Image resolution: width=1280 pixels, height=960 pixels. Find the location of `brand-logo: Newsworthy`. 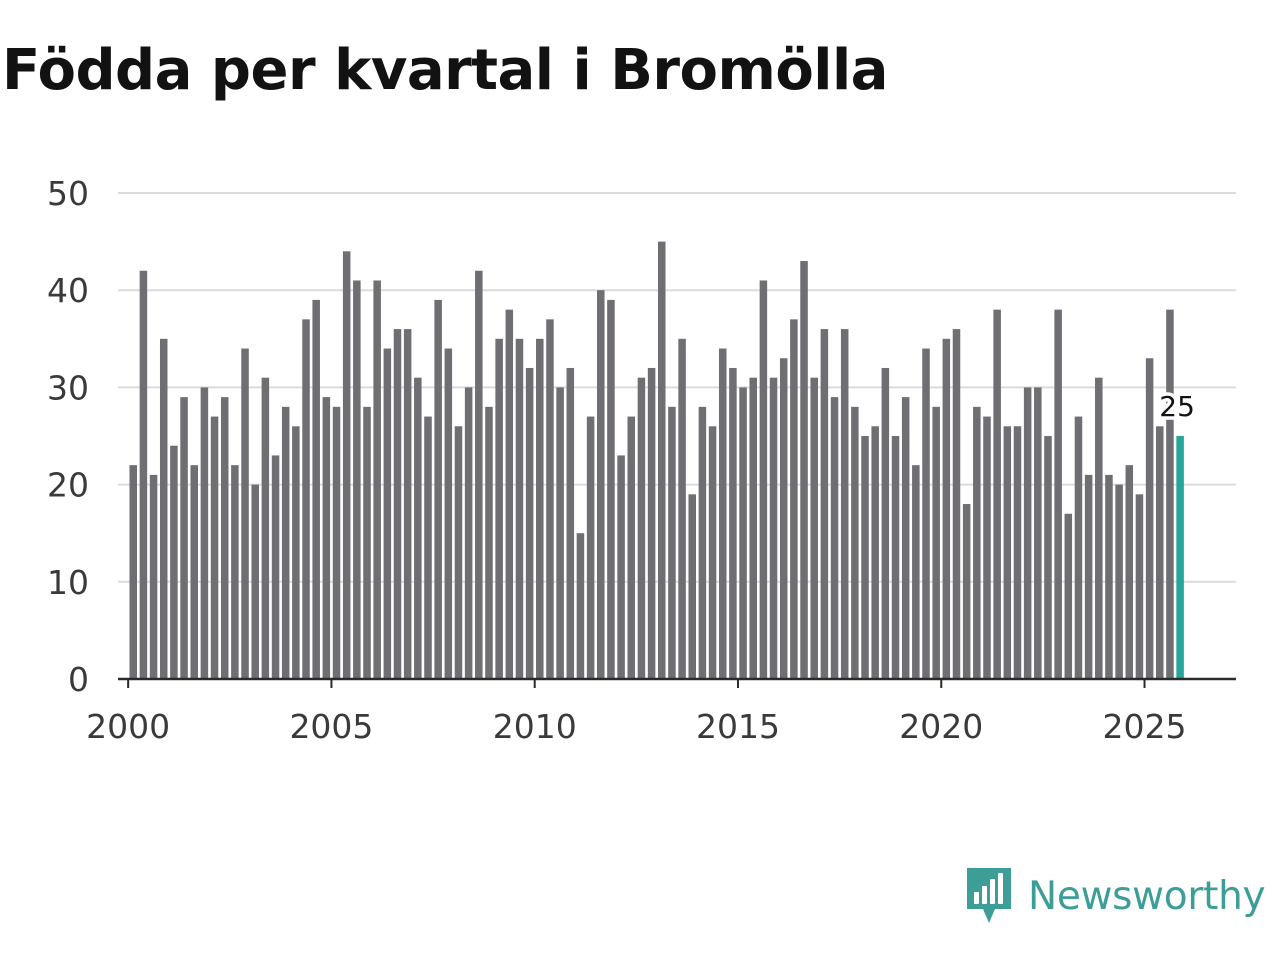

brand-logo: Newsworthy is located at coordinates (1115, 896).